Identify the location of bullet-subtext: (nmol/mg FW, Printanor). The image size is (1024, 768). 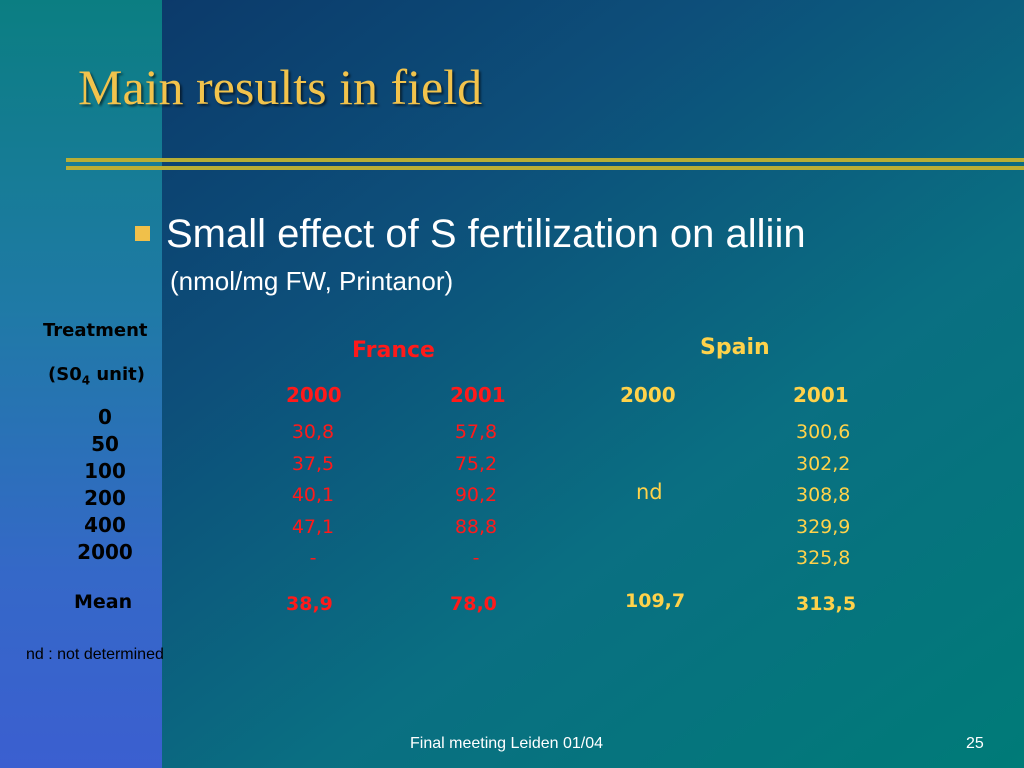
(312, 281).